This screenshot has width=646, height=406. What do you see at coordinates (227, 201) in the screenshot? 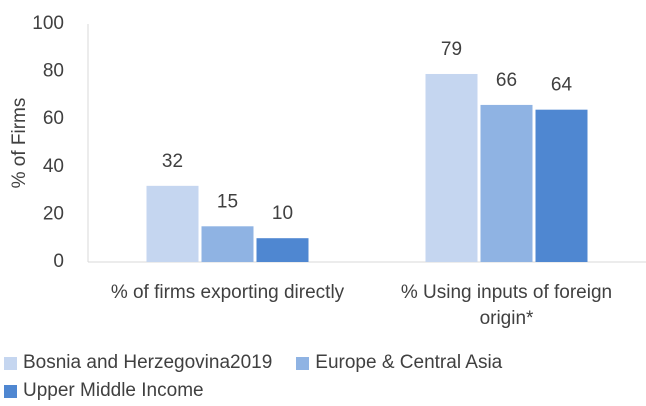
I see `data-label: 15` at bounding box center [227, 201].